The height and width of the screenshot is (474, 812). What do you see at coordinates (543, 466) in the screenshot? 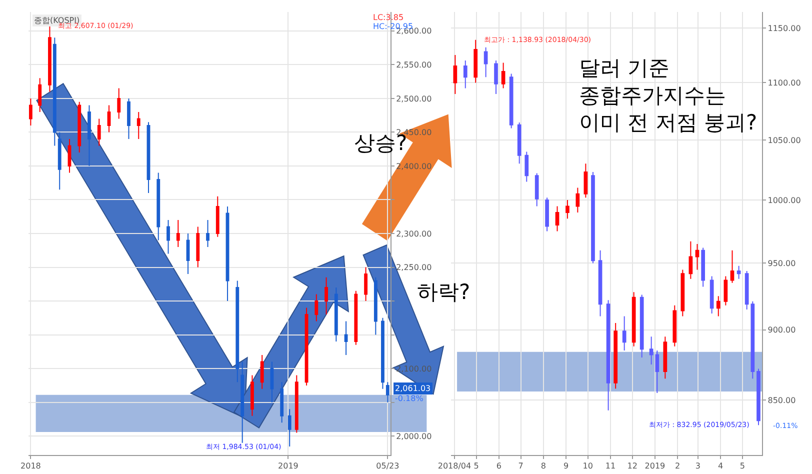
I see `x-tick-label: 8` at bounding box center [543, 466].